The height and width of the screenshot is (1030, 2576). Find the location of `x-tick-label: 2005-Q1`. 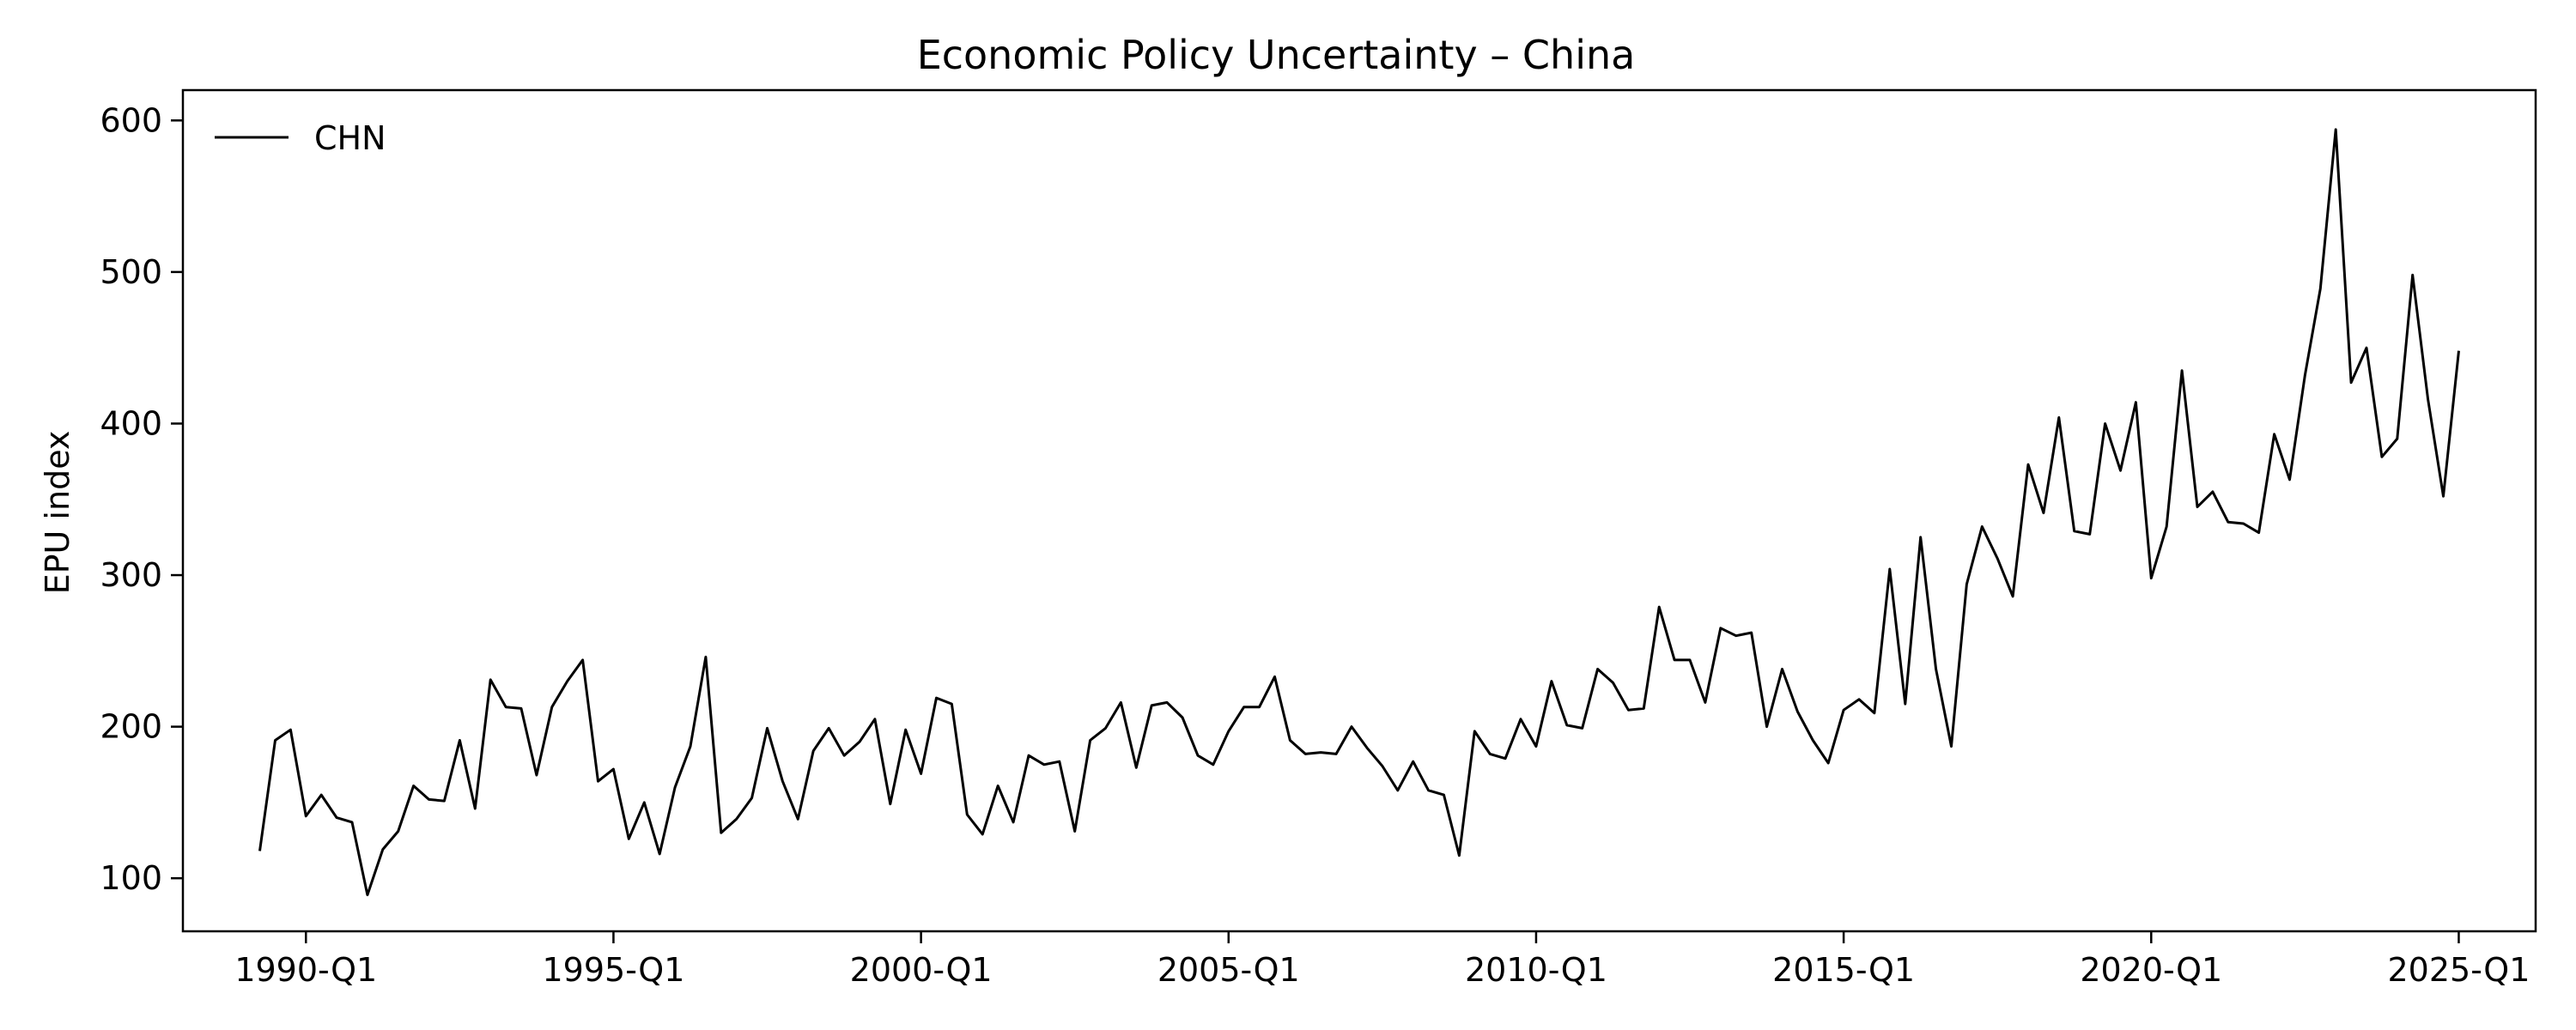

x-tick-label: 2005-Q1 is located at coordinates (1228, 970).